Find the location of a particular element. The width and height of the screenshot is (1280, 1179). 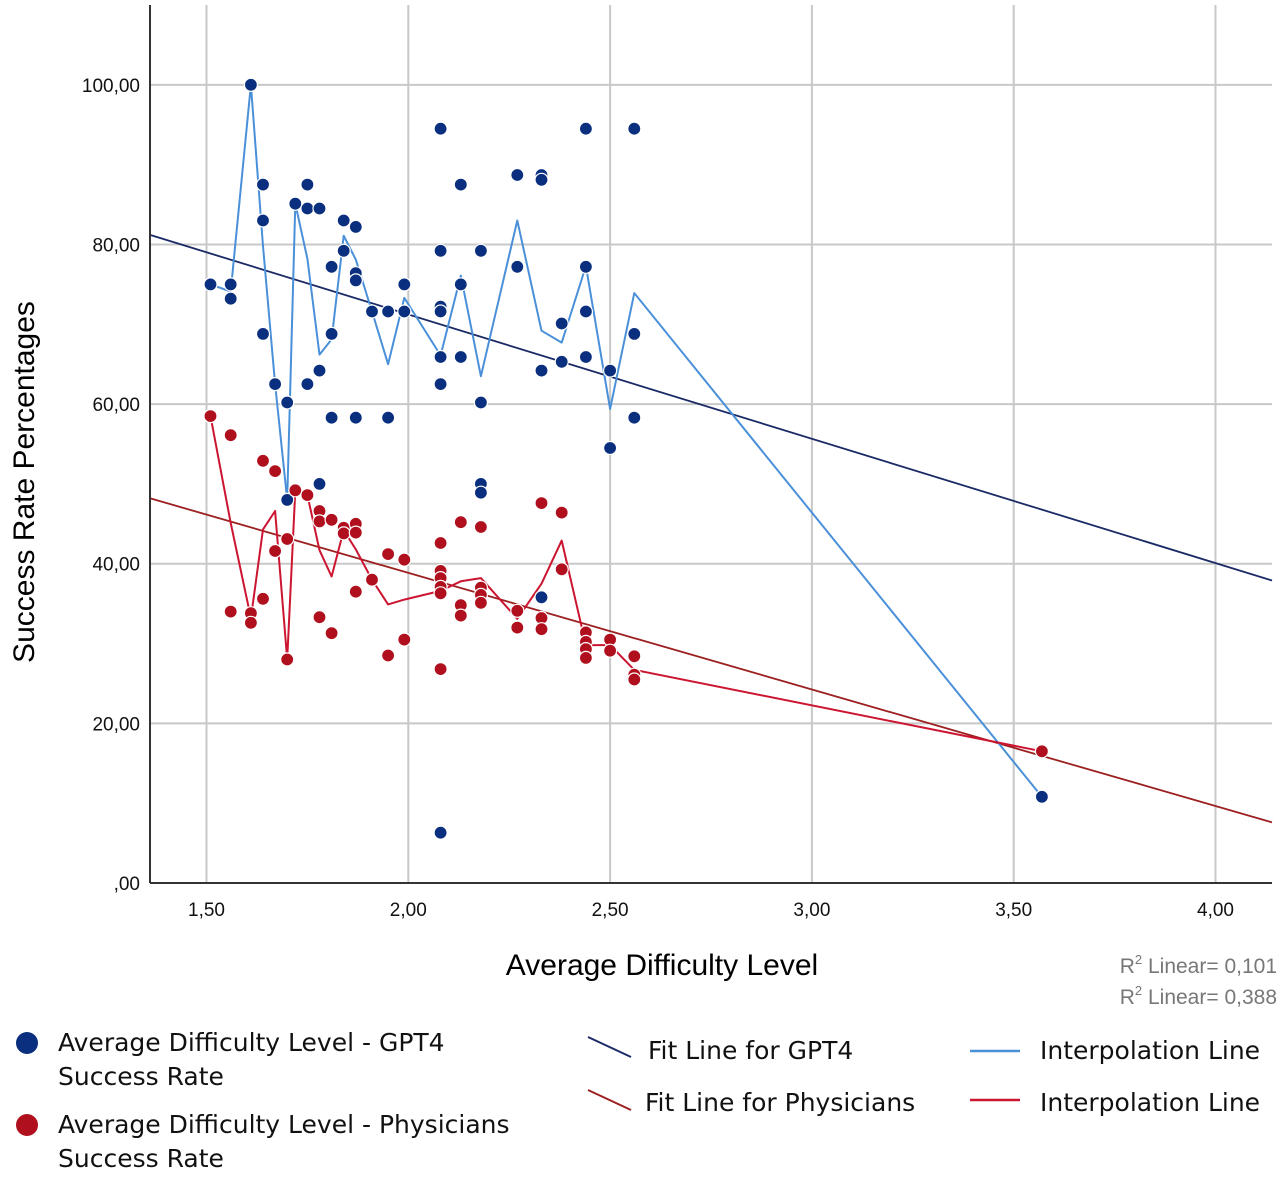

x-tick-label: 3,50 is located at coordinates (1013, 910).